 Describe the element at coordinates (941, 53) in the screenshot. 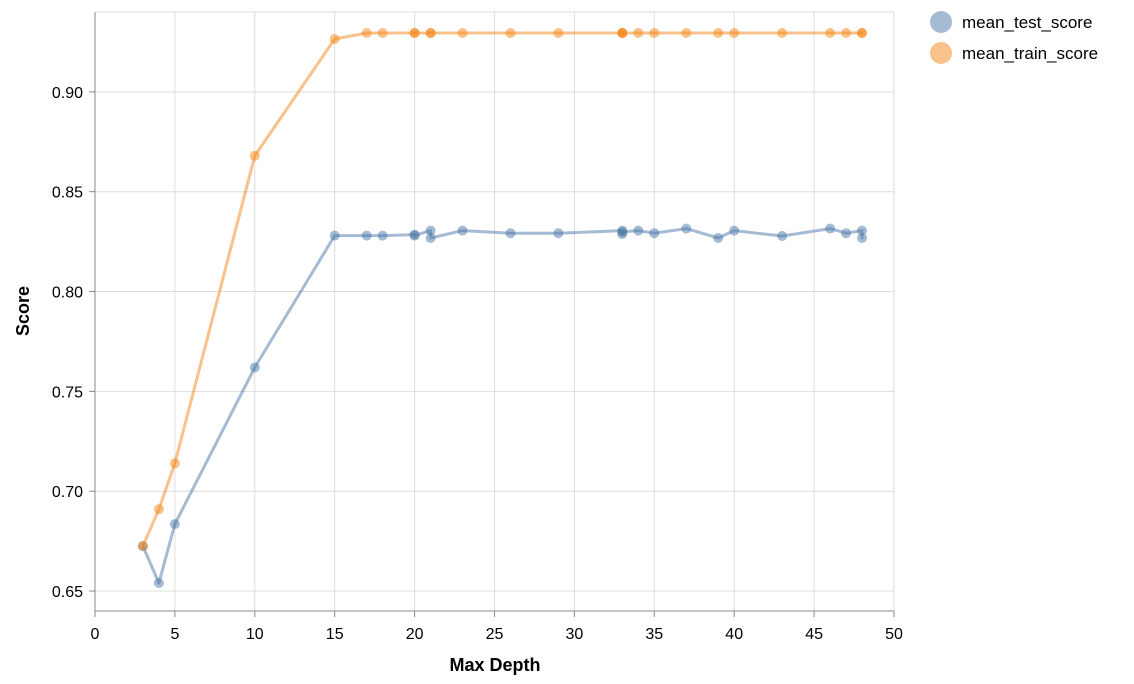

I see `legend-symbol-mean_train_score` at that location.